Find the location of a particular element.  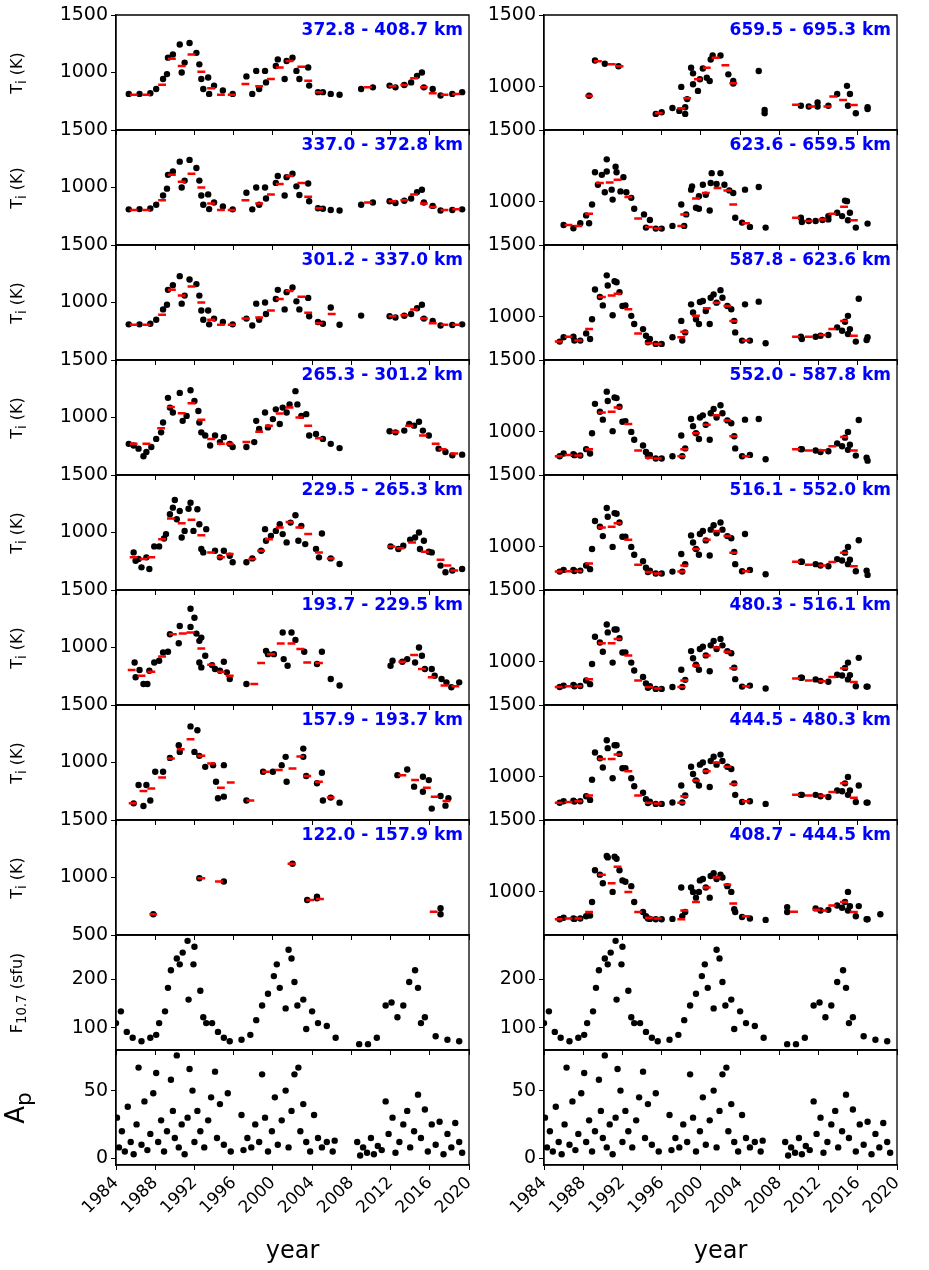

chart-title: 444.5 - 480.3 km is located at coordinates (810, 718).